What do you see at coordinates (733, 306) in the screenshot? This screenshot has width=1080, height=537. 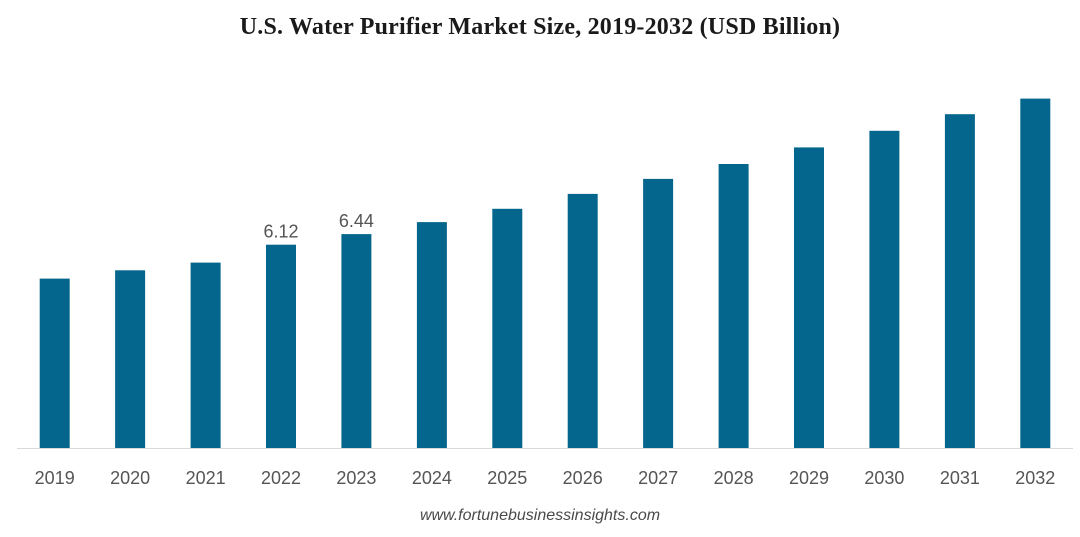 I see `bar-2028` at bounding box center [733, 306].